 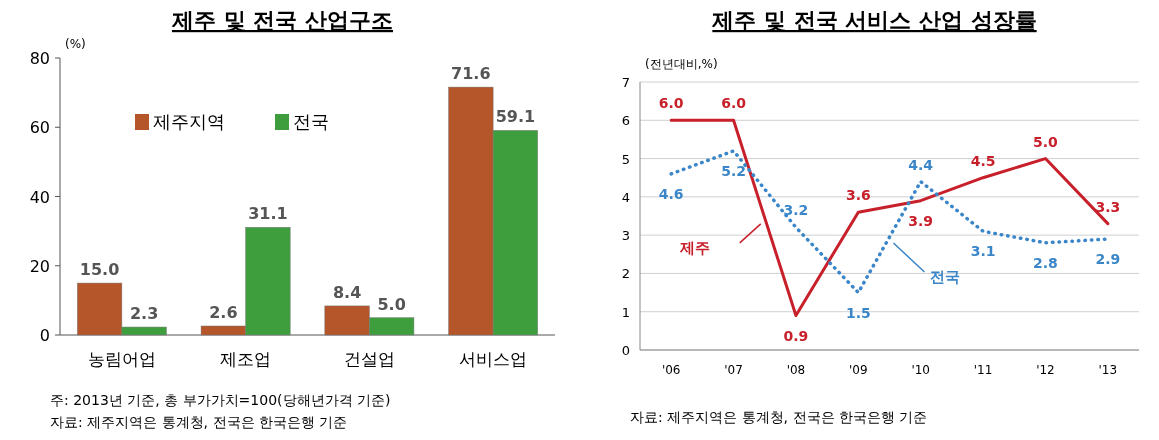 I want to click on data-label: 8.4, so click(x=347, y=292).